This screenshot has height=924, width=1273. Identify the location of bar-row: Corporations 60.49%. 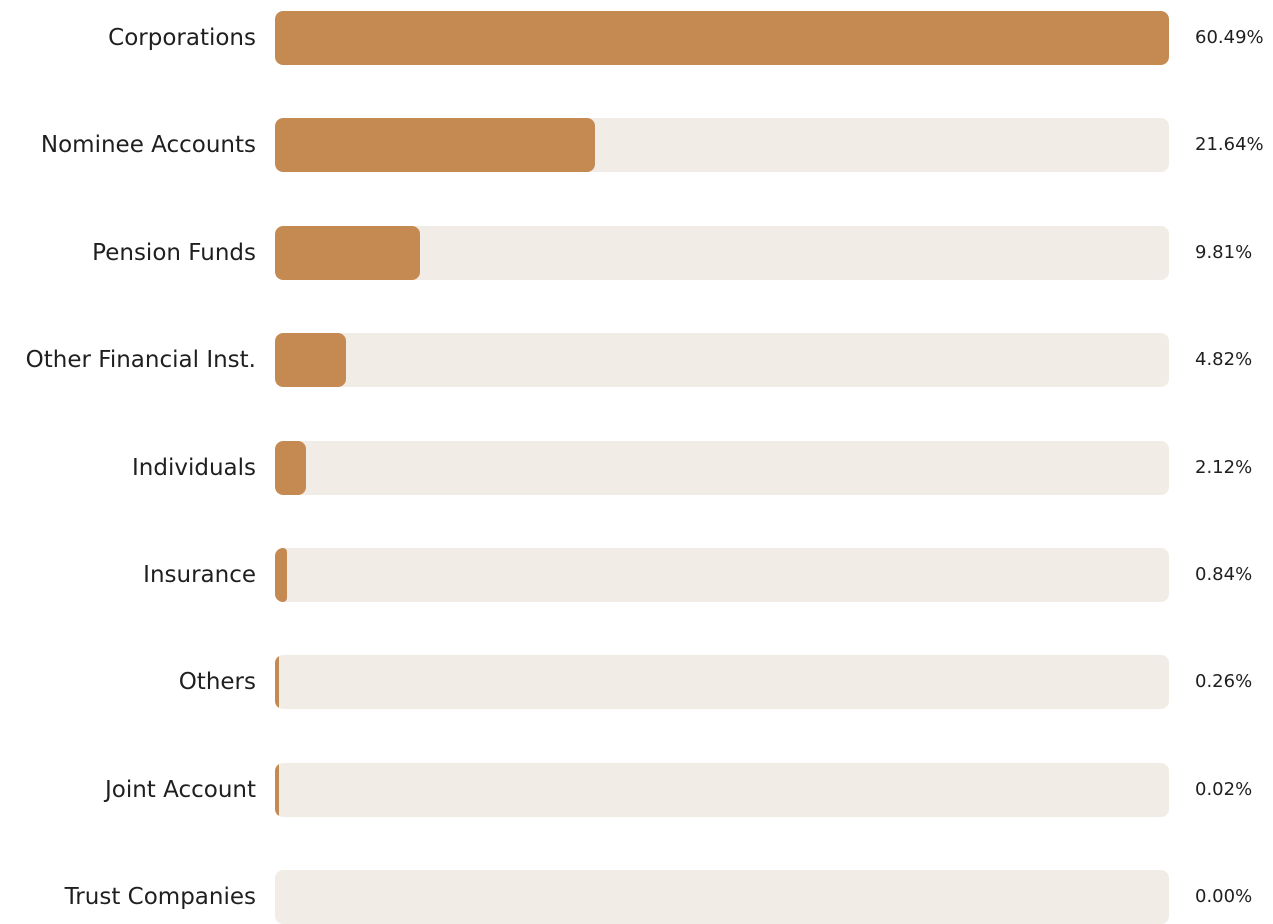
(636, 38).